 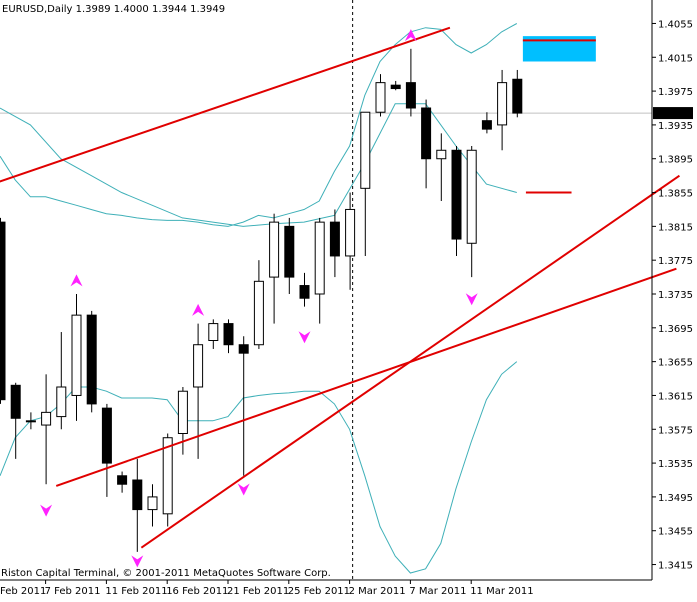 What do you see at coordinates (675, 126) in the screenshot?
I see `y-tick-label: 1.3935` at bounding box center [675, 126].